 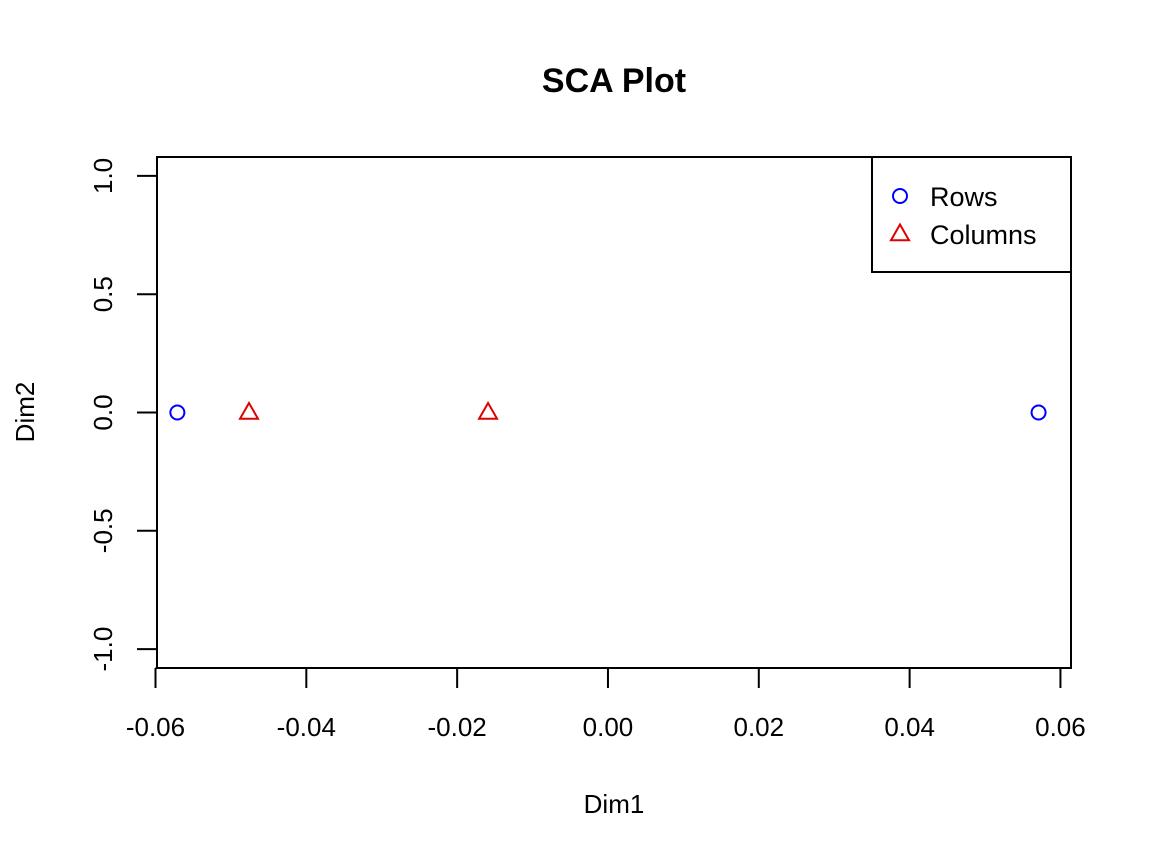 I want to click on data-points, so click(x=608, y=411).